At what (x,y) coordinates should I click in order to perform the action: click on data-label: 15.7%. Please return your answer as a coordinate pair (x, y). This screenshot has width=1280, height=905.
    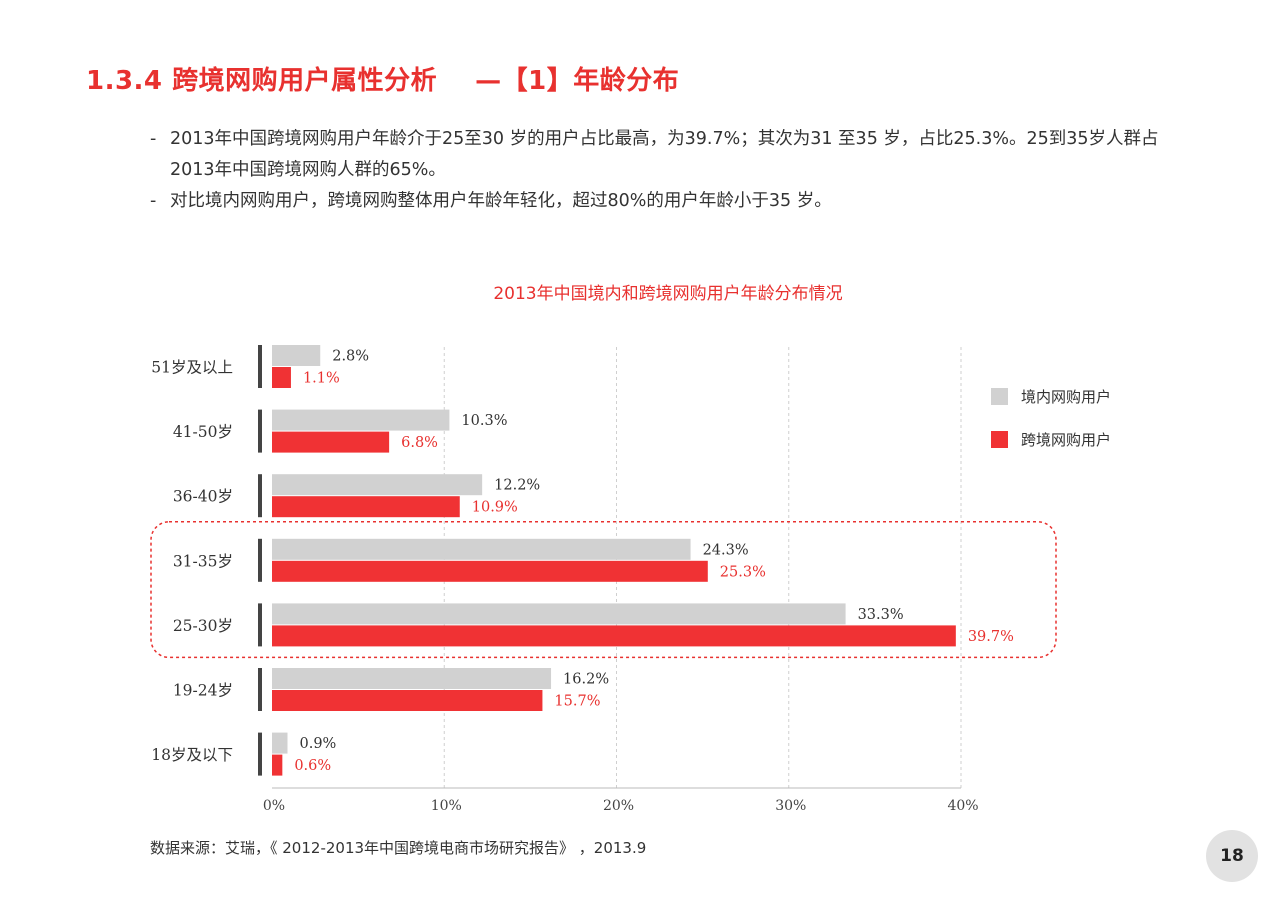
    Looking at the image, I should click on (577, 702).